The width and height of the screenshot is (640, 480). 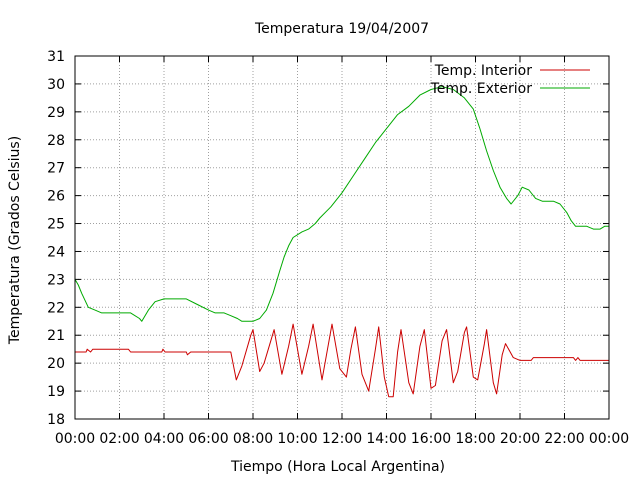 I want to click on y-tick-label: 18, so click(x=56, y=420).